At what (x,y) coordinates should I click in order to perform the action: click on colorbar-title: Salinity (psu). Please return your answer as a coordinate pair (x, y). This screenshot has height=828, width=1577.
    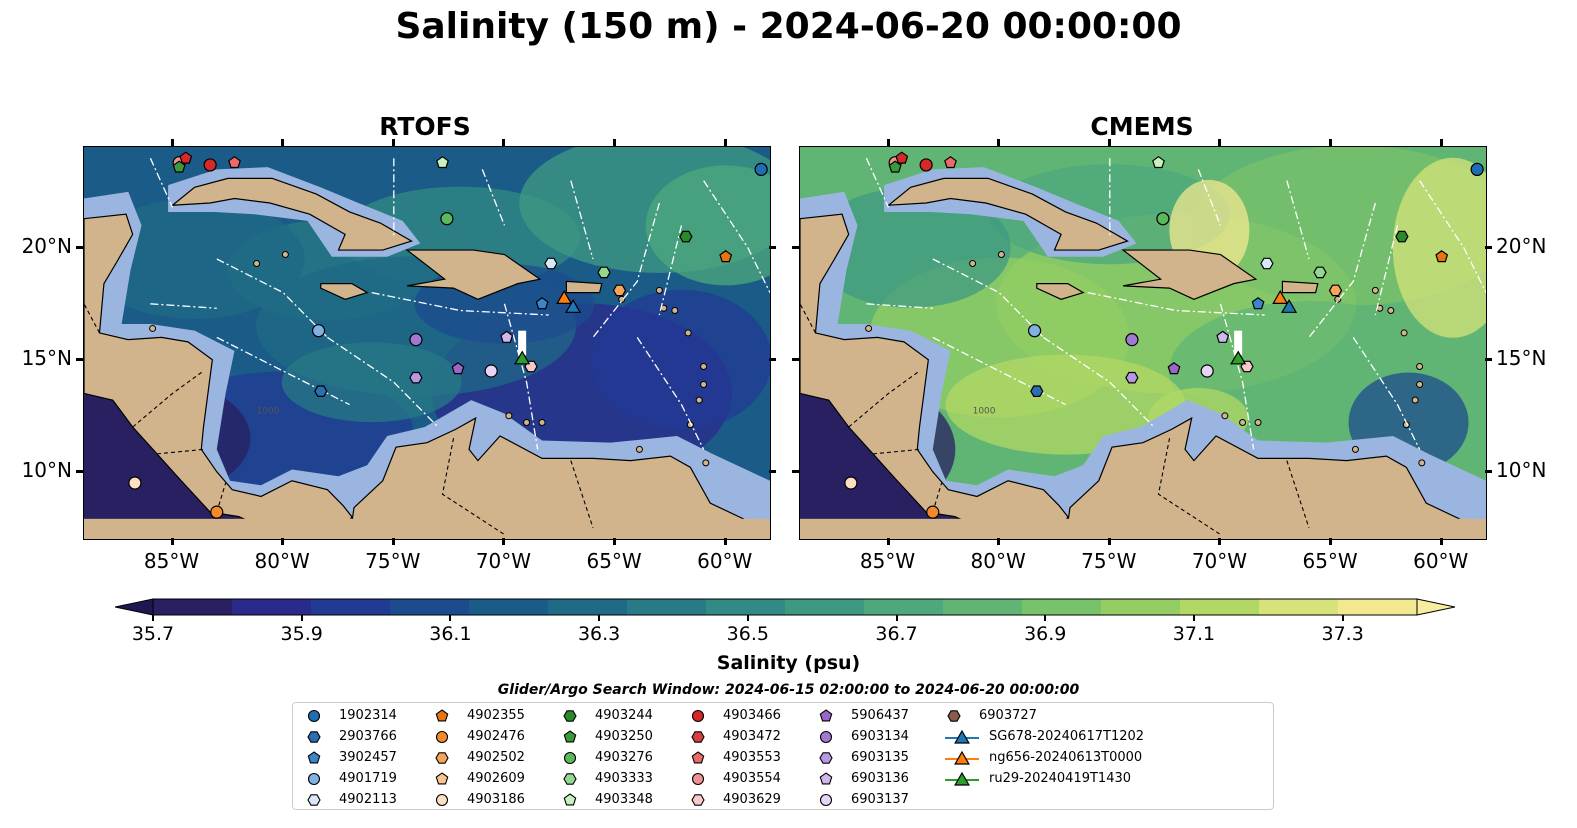
    Looking at the image, I should click on (788, 663).